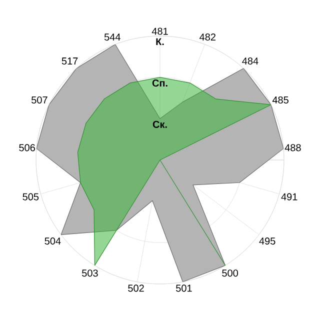  I want to click on y-tick-label: Сп., so click(160, 83).